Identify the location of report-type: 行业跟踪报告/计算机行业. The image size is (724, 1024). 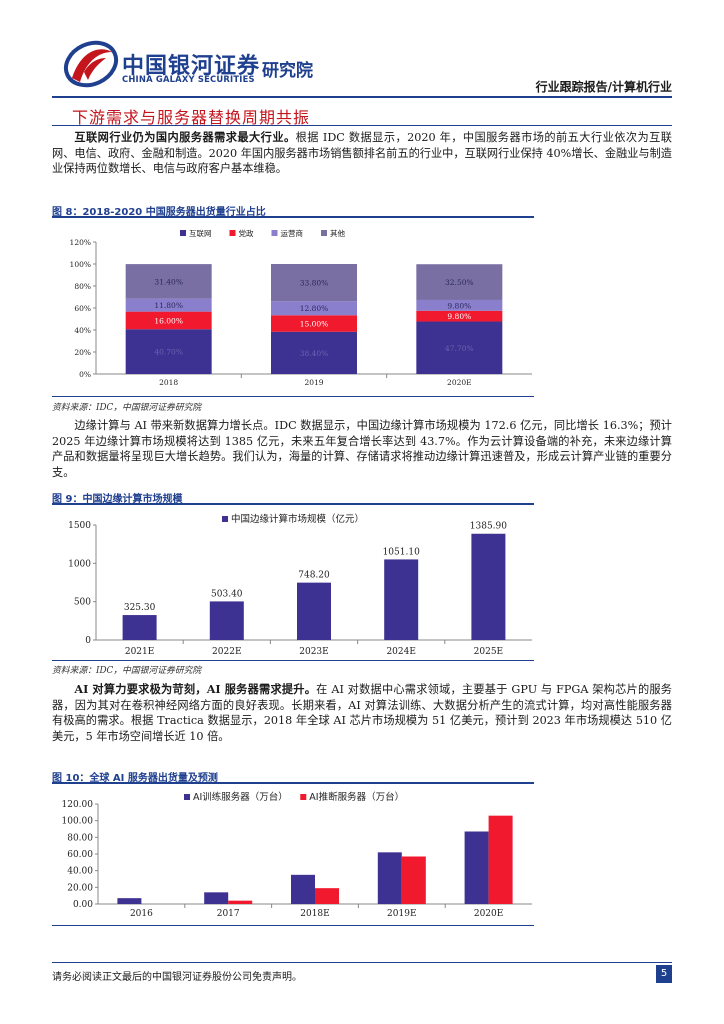
(603, 87).